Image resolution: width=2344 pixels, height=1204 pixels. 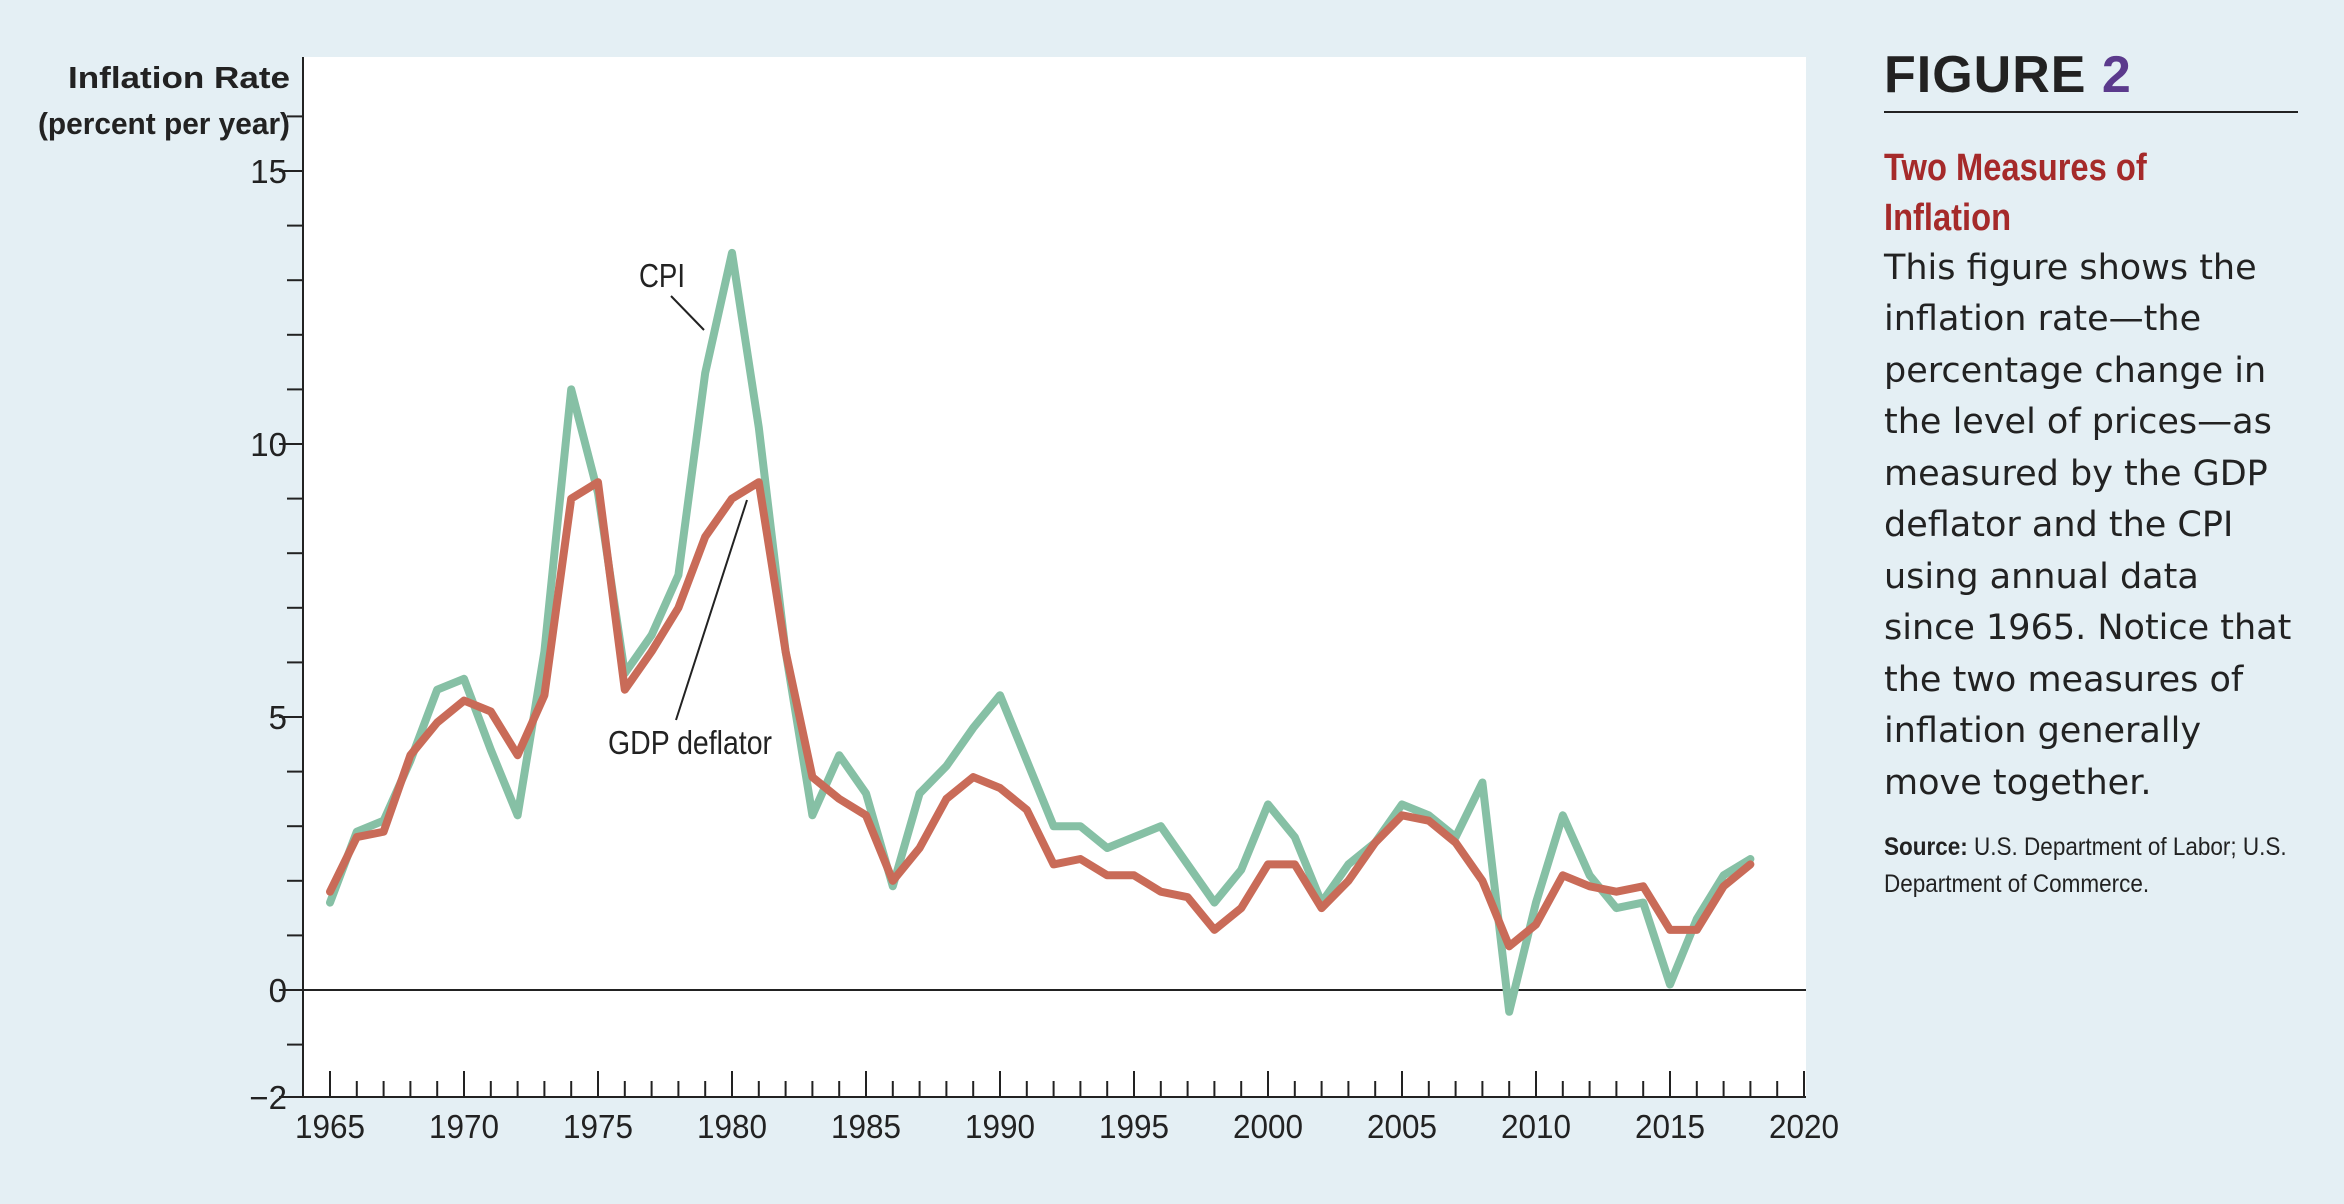 I want to click on figure-label: FIGURE, so click(x=1985, y=75).